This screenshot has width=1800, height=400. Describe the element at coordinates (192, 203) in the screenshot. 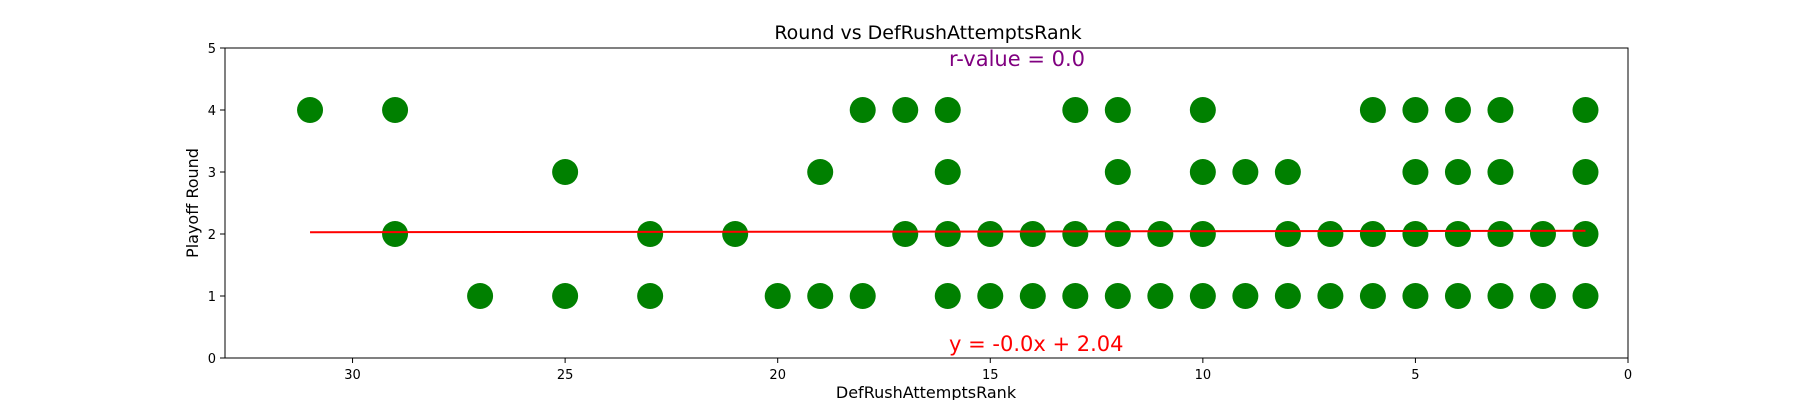

I see `y-axis-label: Playoff Round` at that location.